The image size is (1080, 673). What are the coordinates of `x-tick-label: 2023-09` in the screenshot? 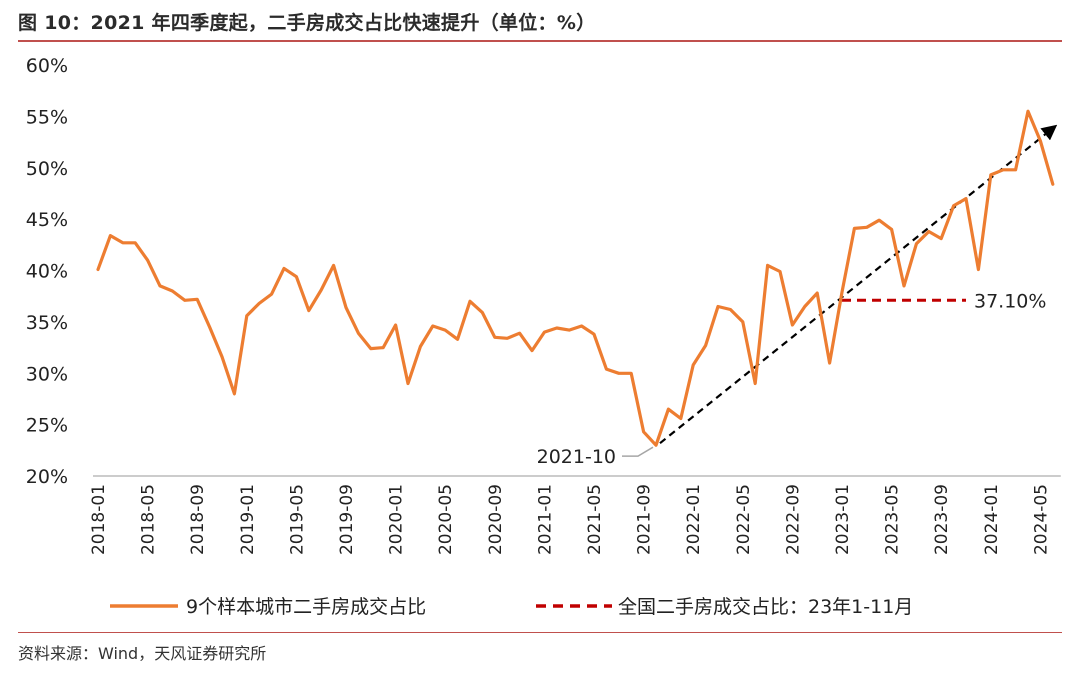 It's located at (942, 519).